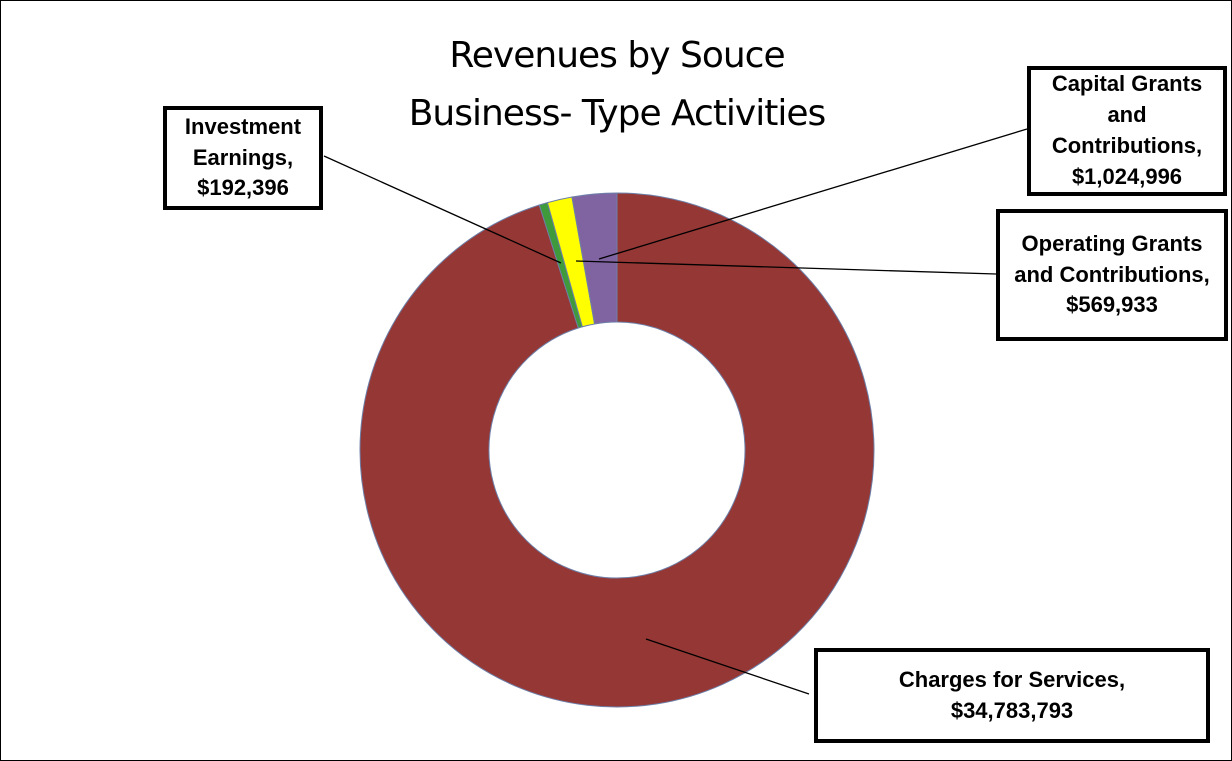  Describe the element at coordinates (1012, 695) in the screenshot. I see `data-label: Charges for Services, $34,783,793` at that location.